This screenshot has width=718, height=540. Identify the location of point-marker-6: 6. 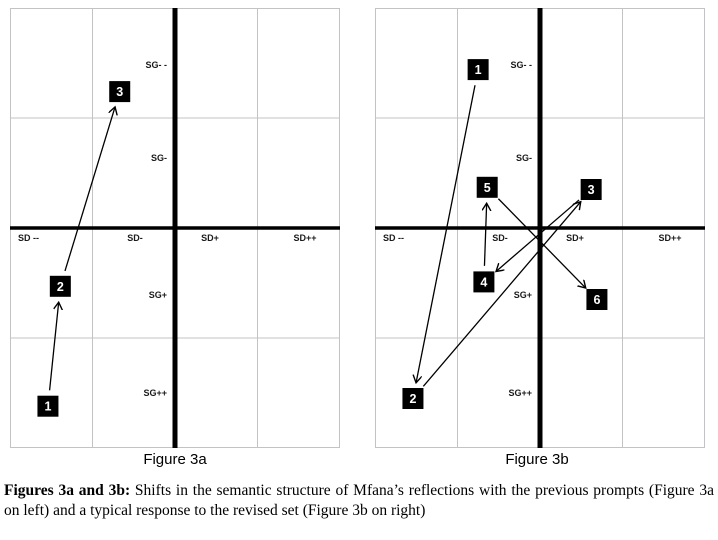
(597, 299).